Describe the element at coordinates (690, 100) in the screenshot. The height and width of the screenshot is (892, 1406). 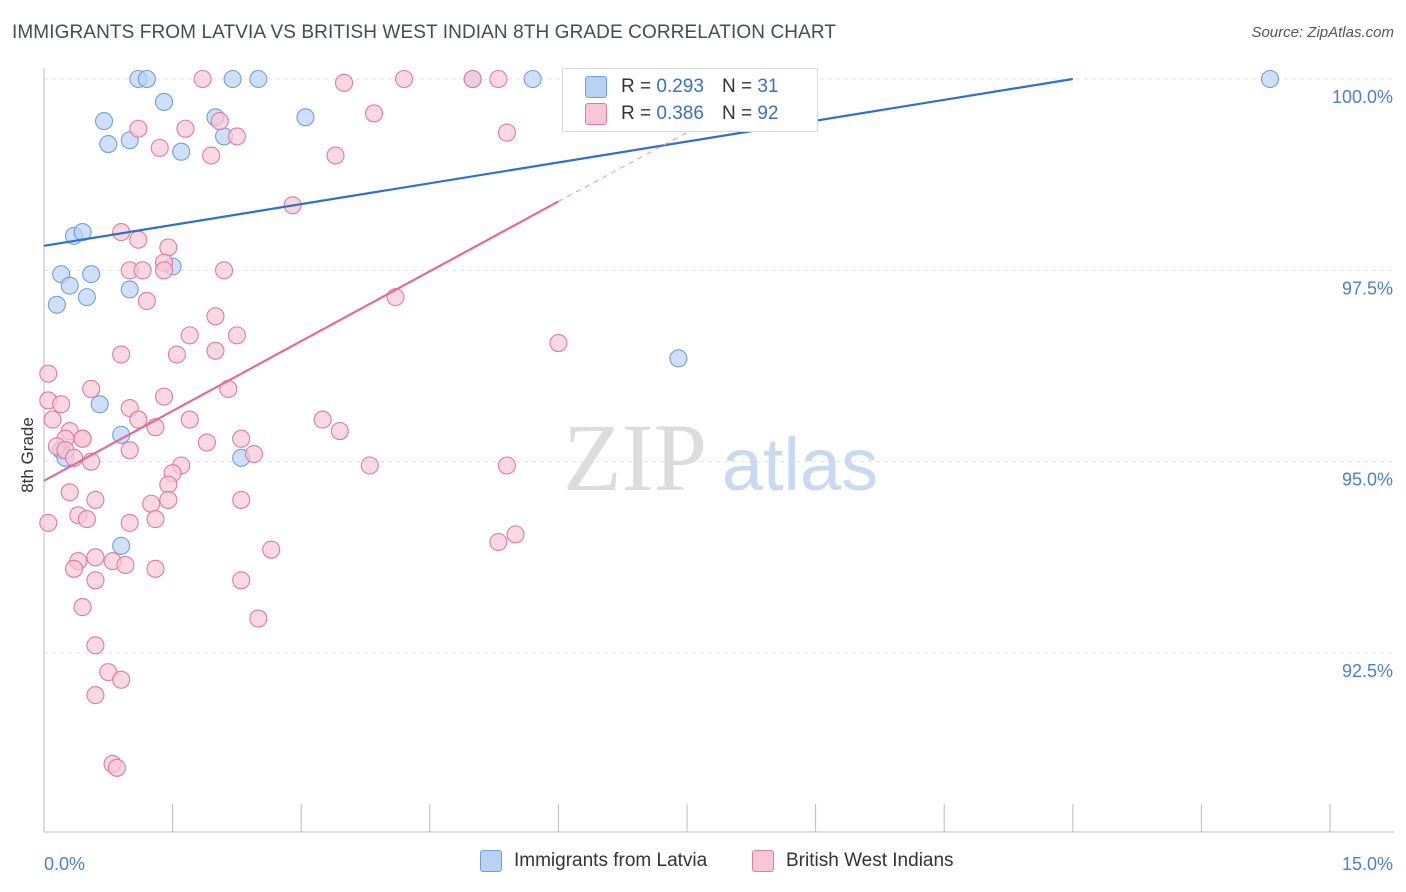
I see `legend-box: R = 0.293 N = 31 R = 0.386 N = 92` at that location.